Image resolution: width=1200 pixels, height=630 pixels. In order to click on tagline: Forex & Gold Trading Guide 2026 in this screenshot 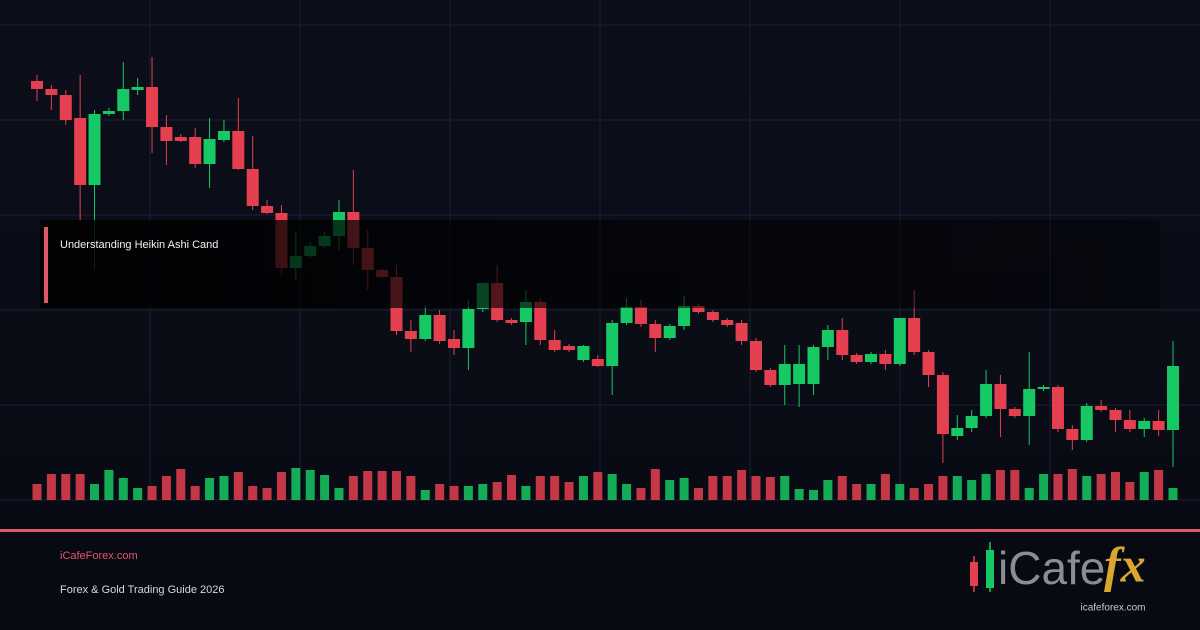, I will do `click(142, 590)`.